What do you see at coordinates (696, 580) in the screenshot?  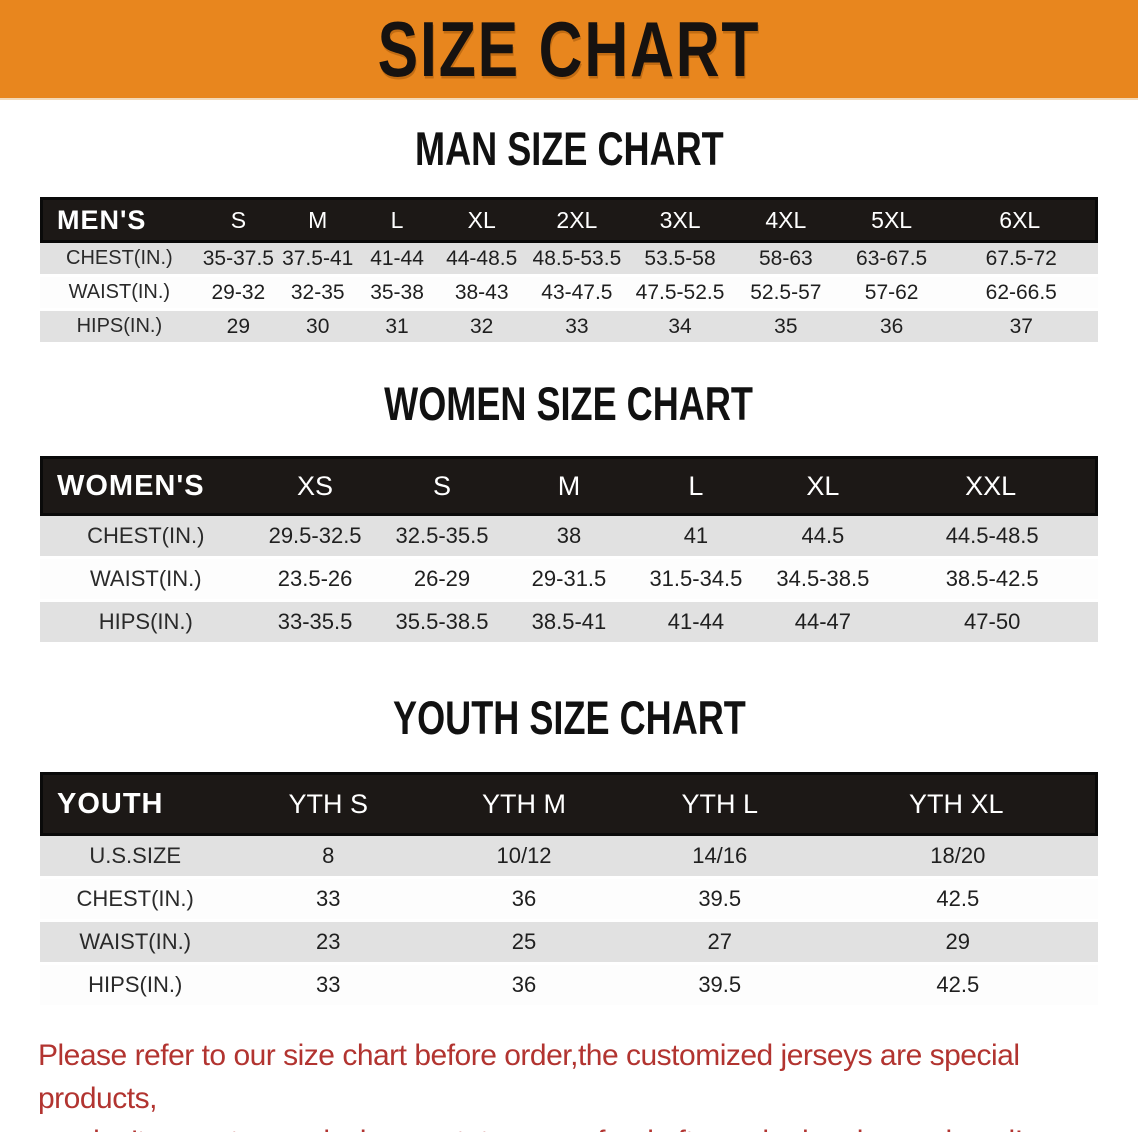 I see `size-cell: 31.5-34.5` at bounding box center [696, 580].